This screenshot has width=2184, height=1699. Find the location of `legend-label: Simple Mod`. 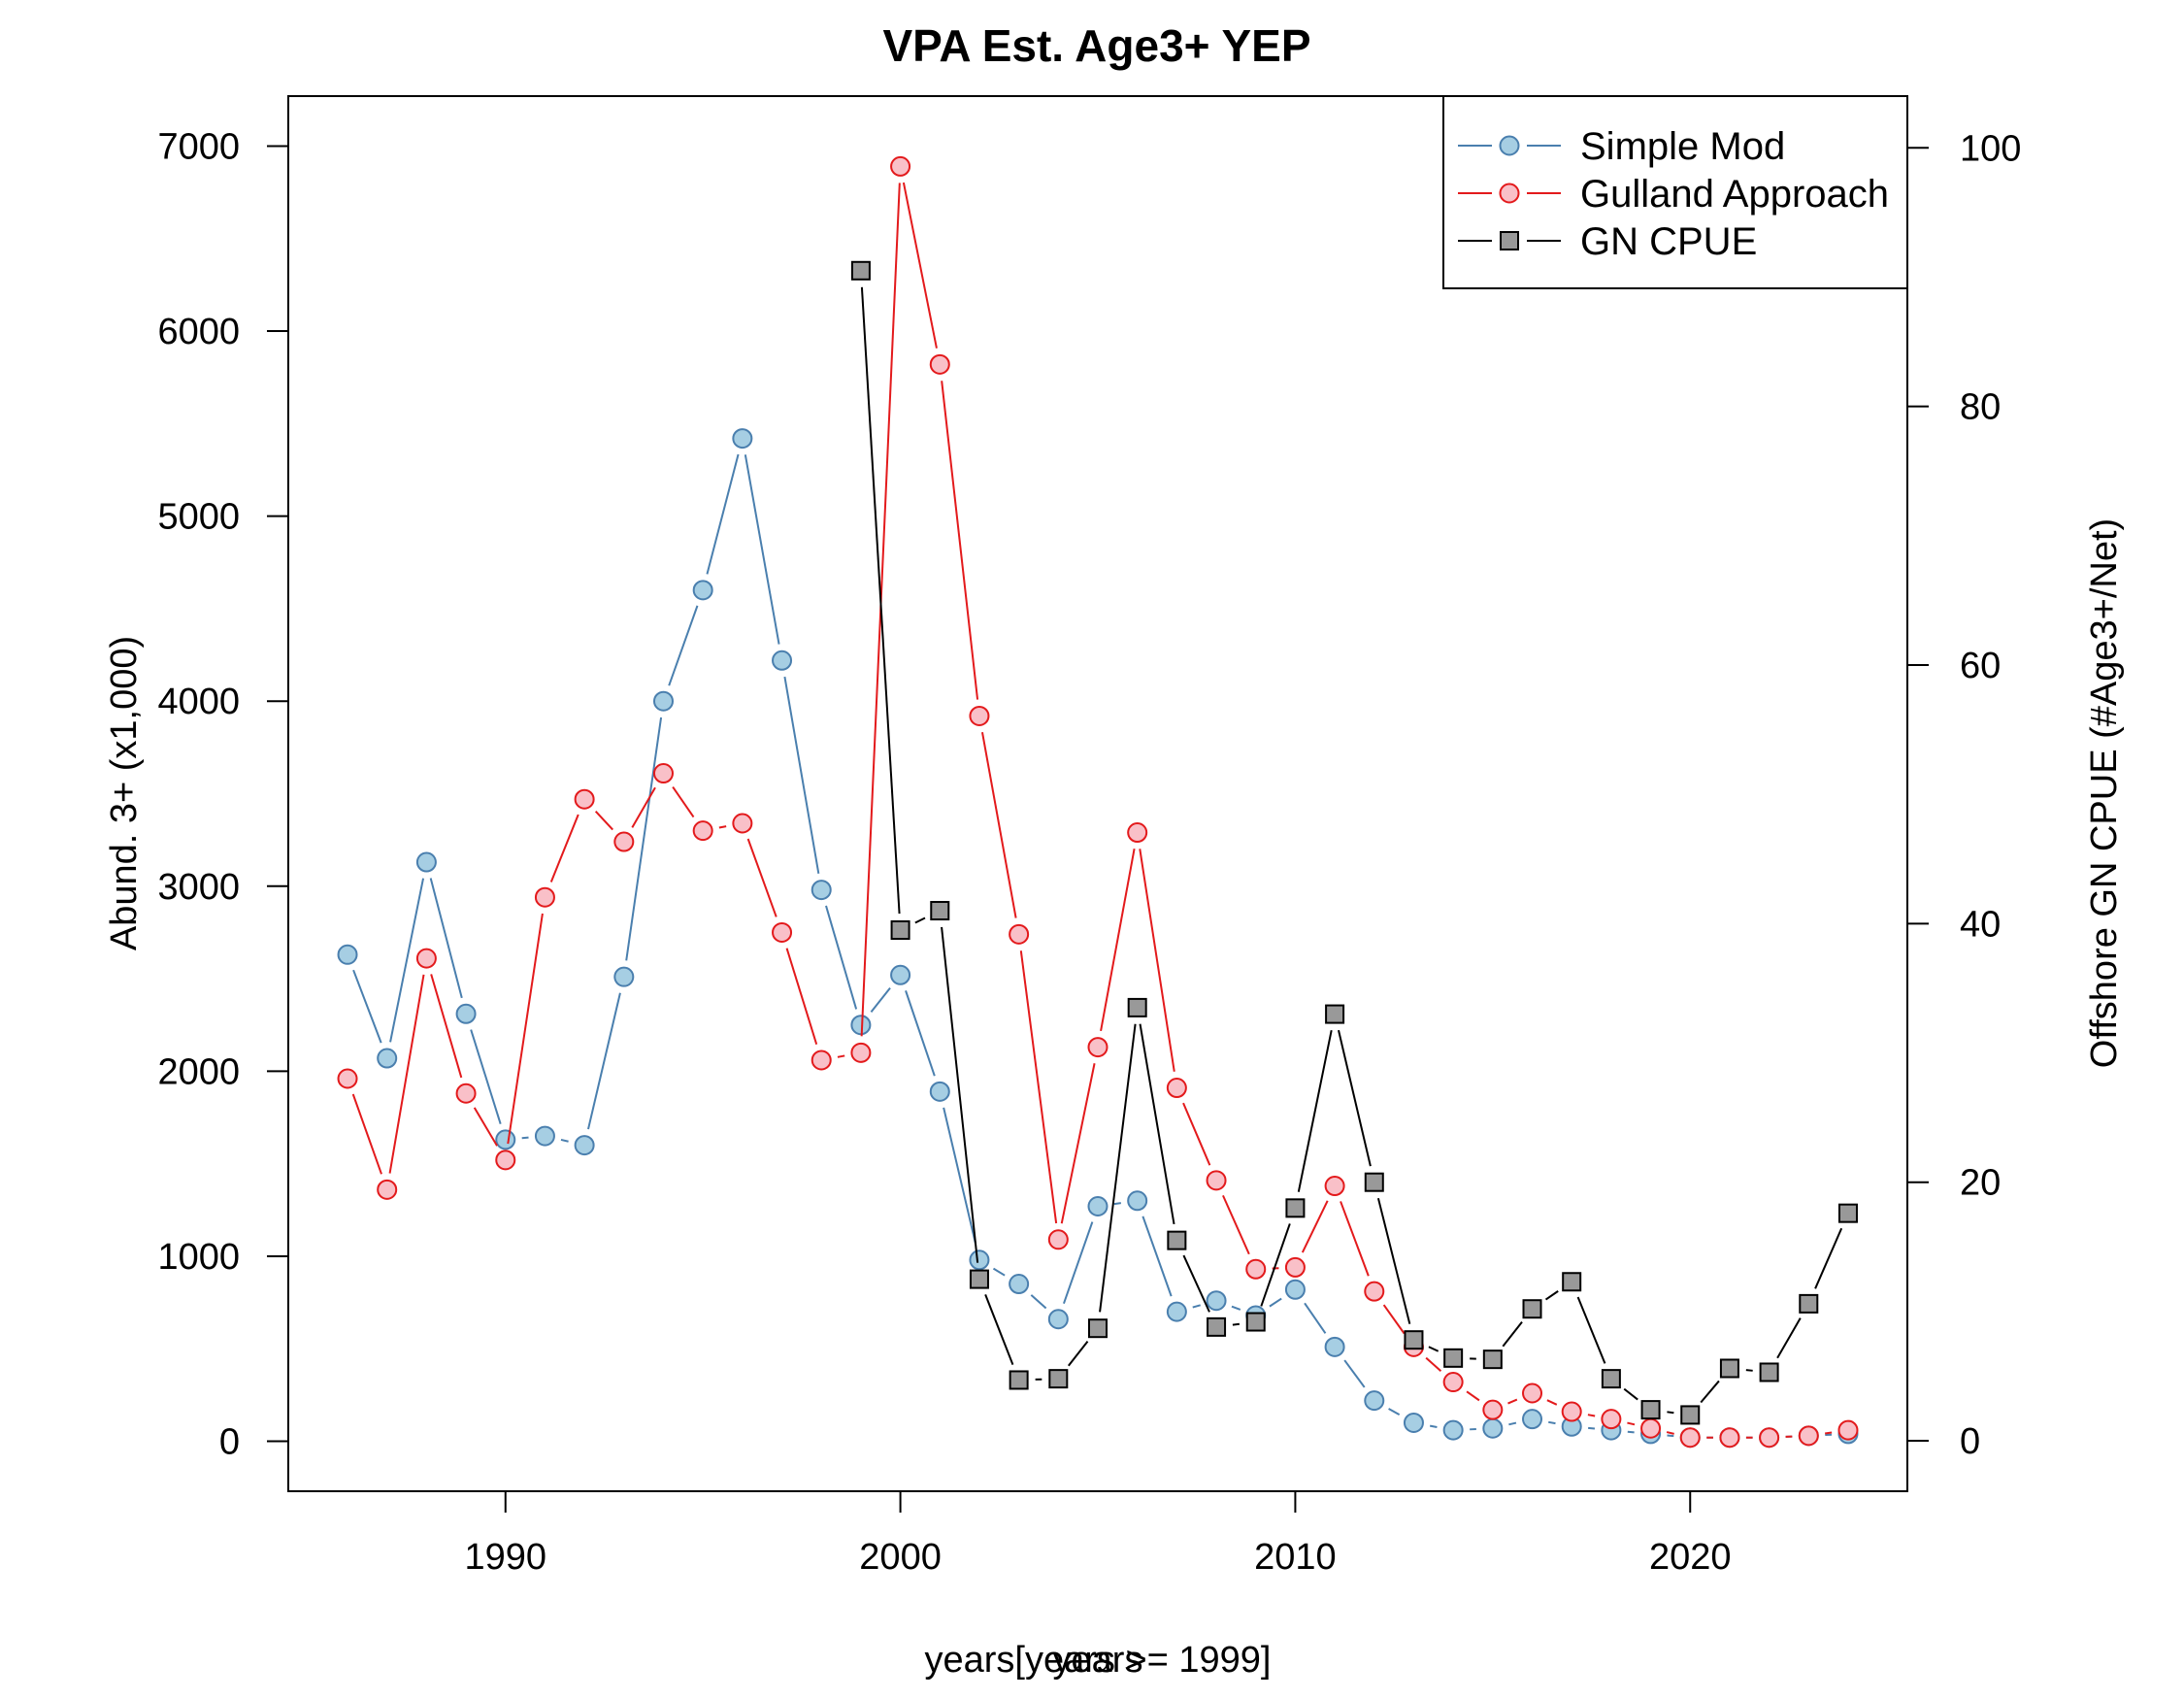

legend-label: Simple Mod is located at coordinates (1682, 146).